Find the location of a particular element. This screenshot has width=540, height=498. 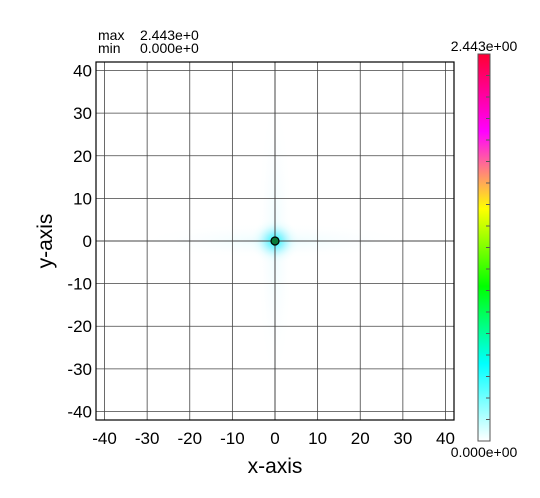

x-tick-label: -30 is located at coordinates (147, 438).